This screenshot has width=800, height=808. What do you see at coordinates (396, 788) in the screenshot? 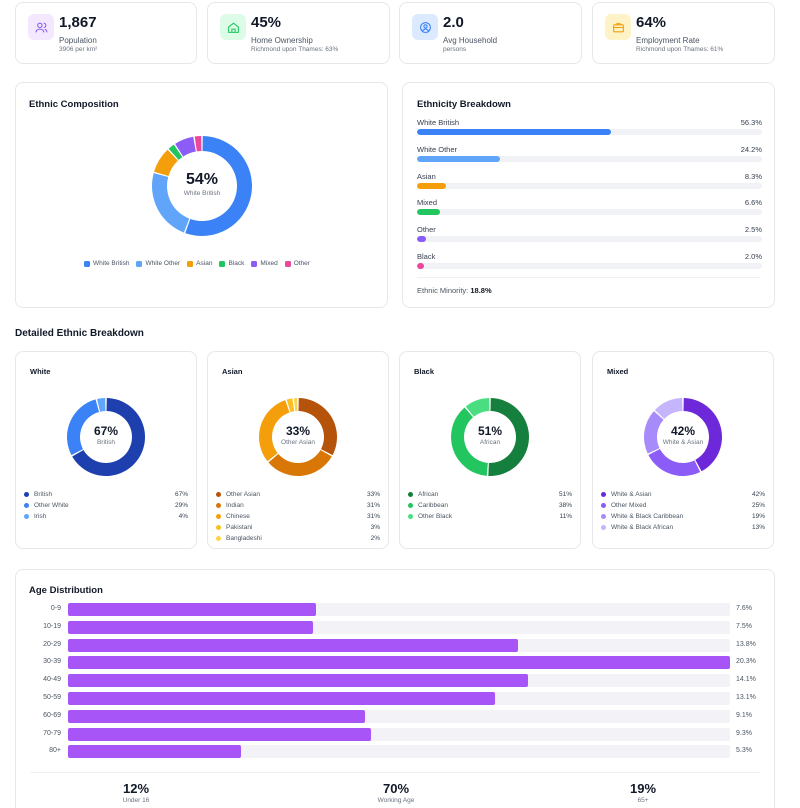
I see `age-summary-value: 70%` at bounding box center [396, 788].